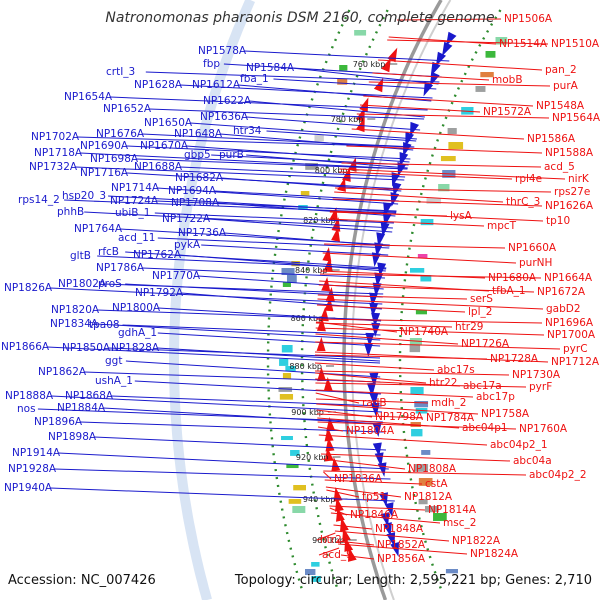 This screenshot has height=600, width=600. What do you see at coordinates (575, 349) in the screenshot?
I see `reverse-gene-label: pyrC` at bounding box center [575, 349].